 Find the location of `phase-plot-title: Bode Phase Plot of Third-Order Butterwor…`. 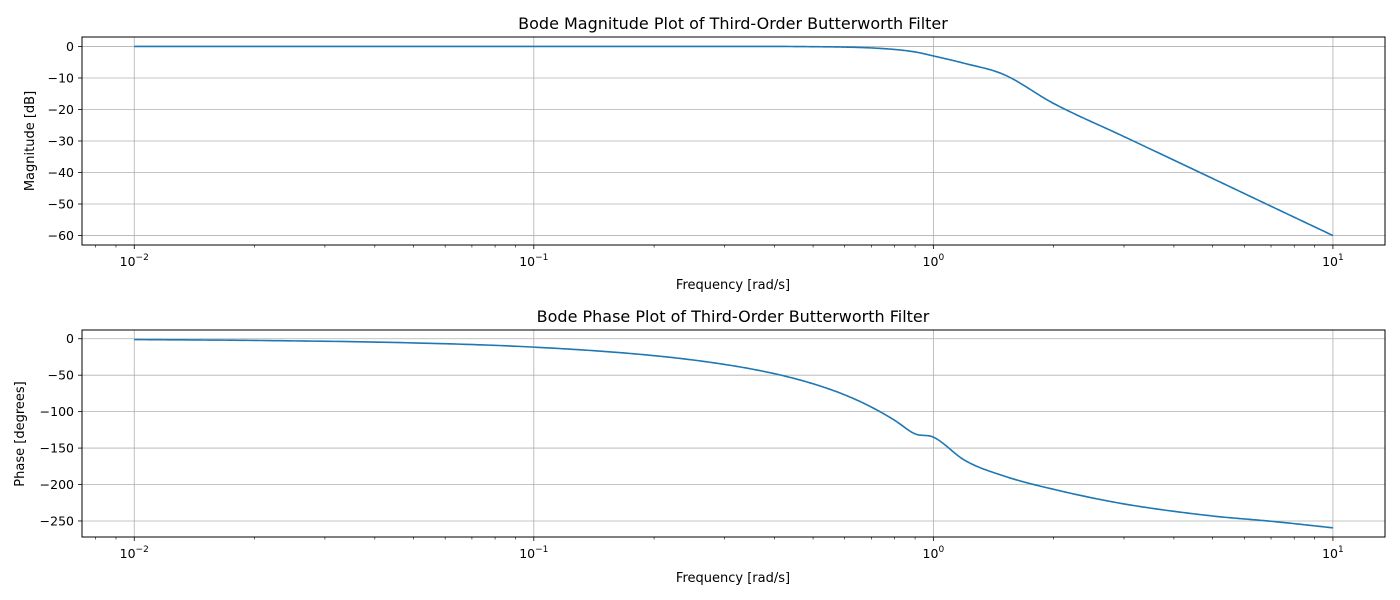

phase-plot-title: Bode Phase Plot of Third-Order Butterwor… is located at coordinates (733, 316).